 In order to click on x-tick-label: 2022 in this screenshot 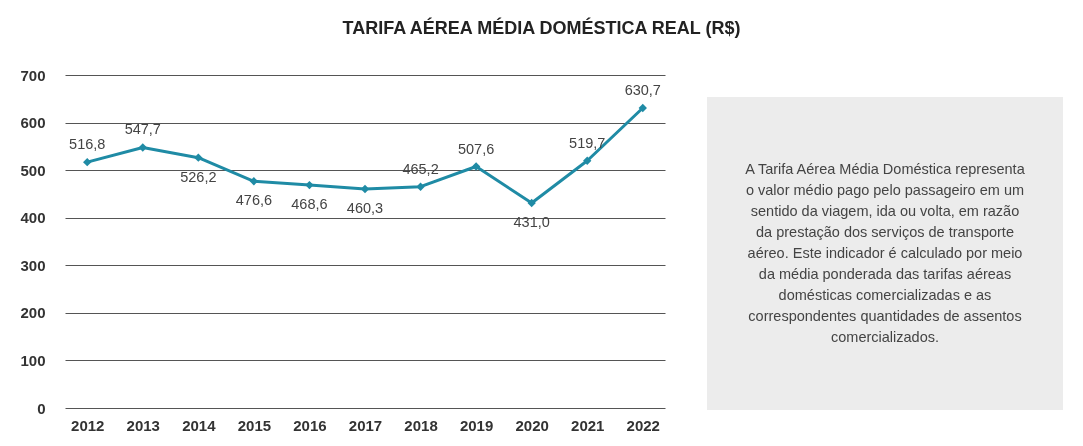, I will do `click(643, 425)`.